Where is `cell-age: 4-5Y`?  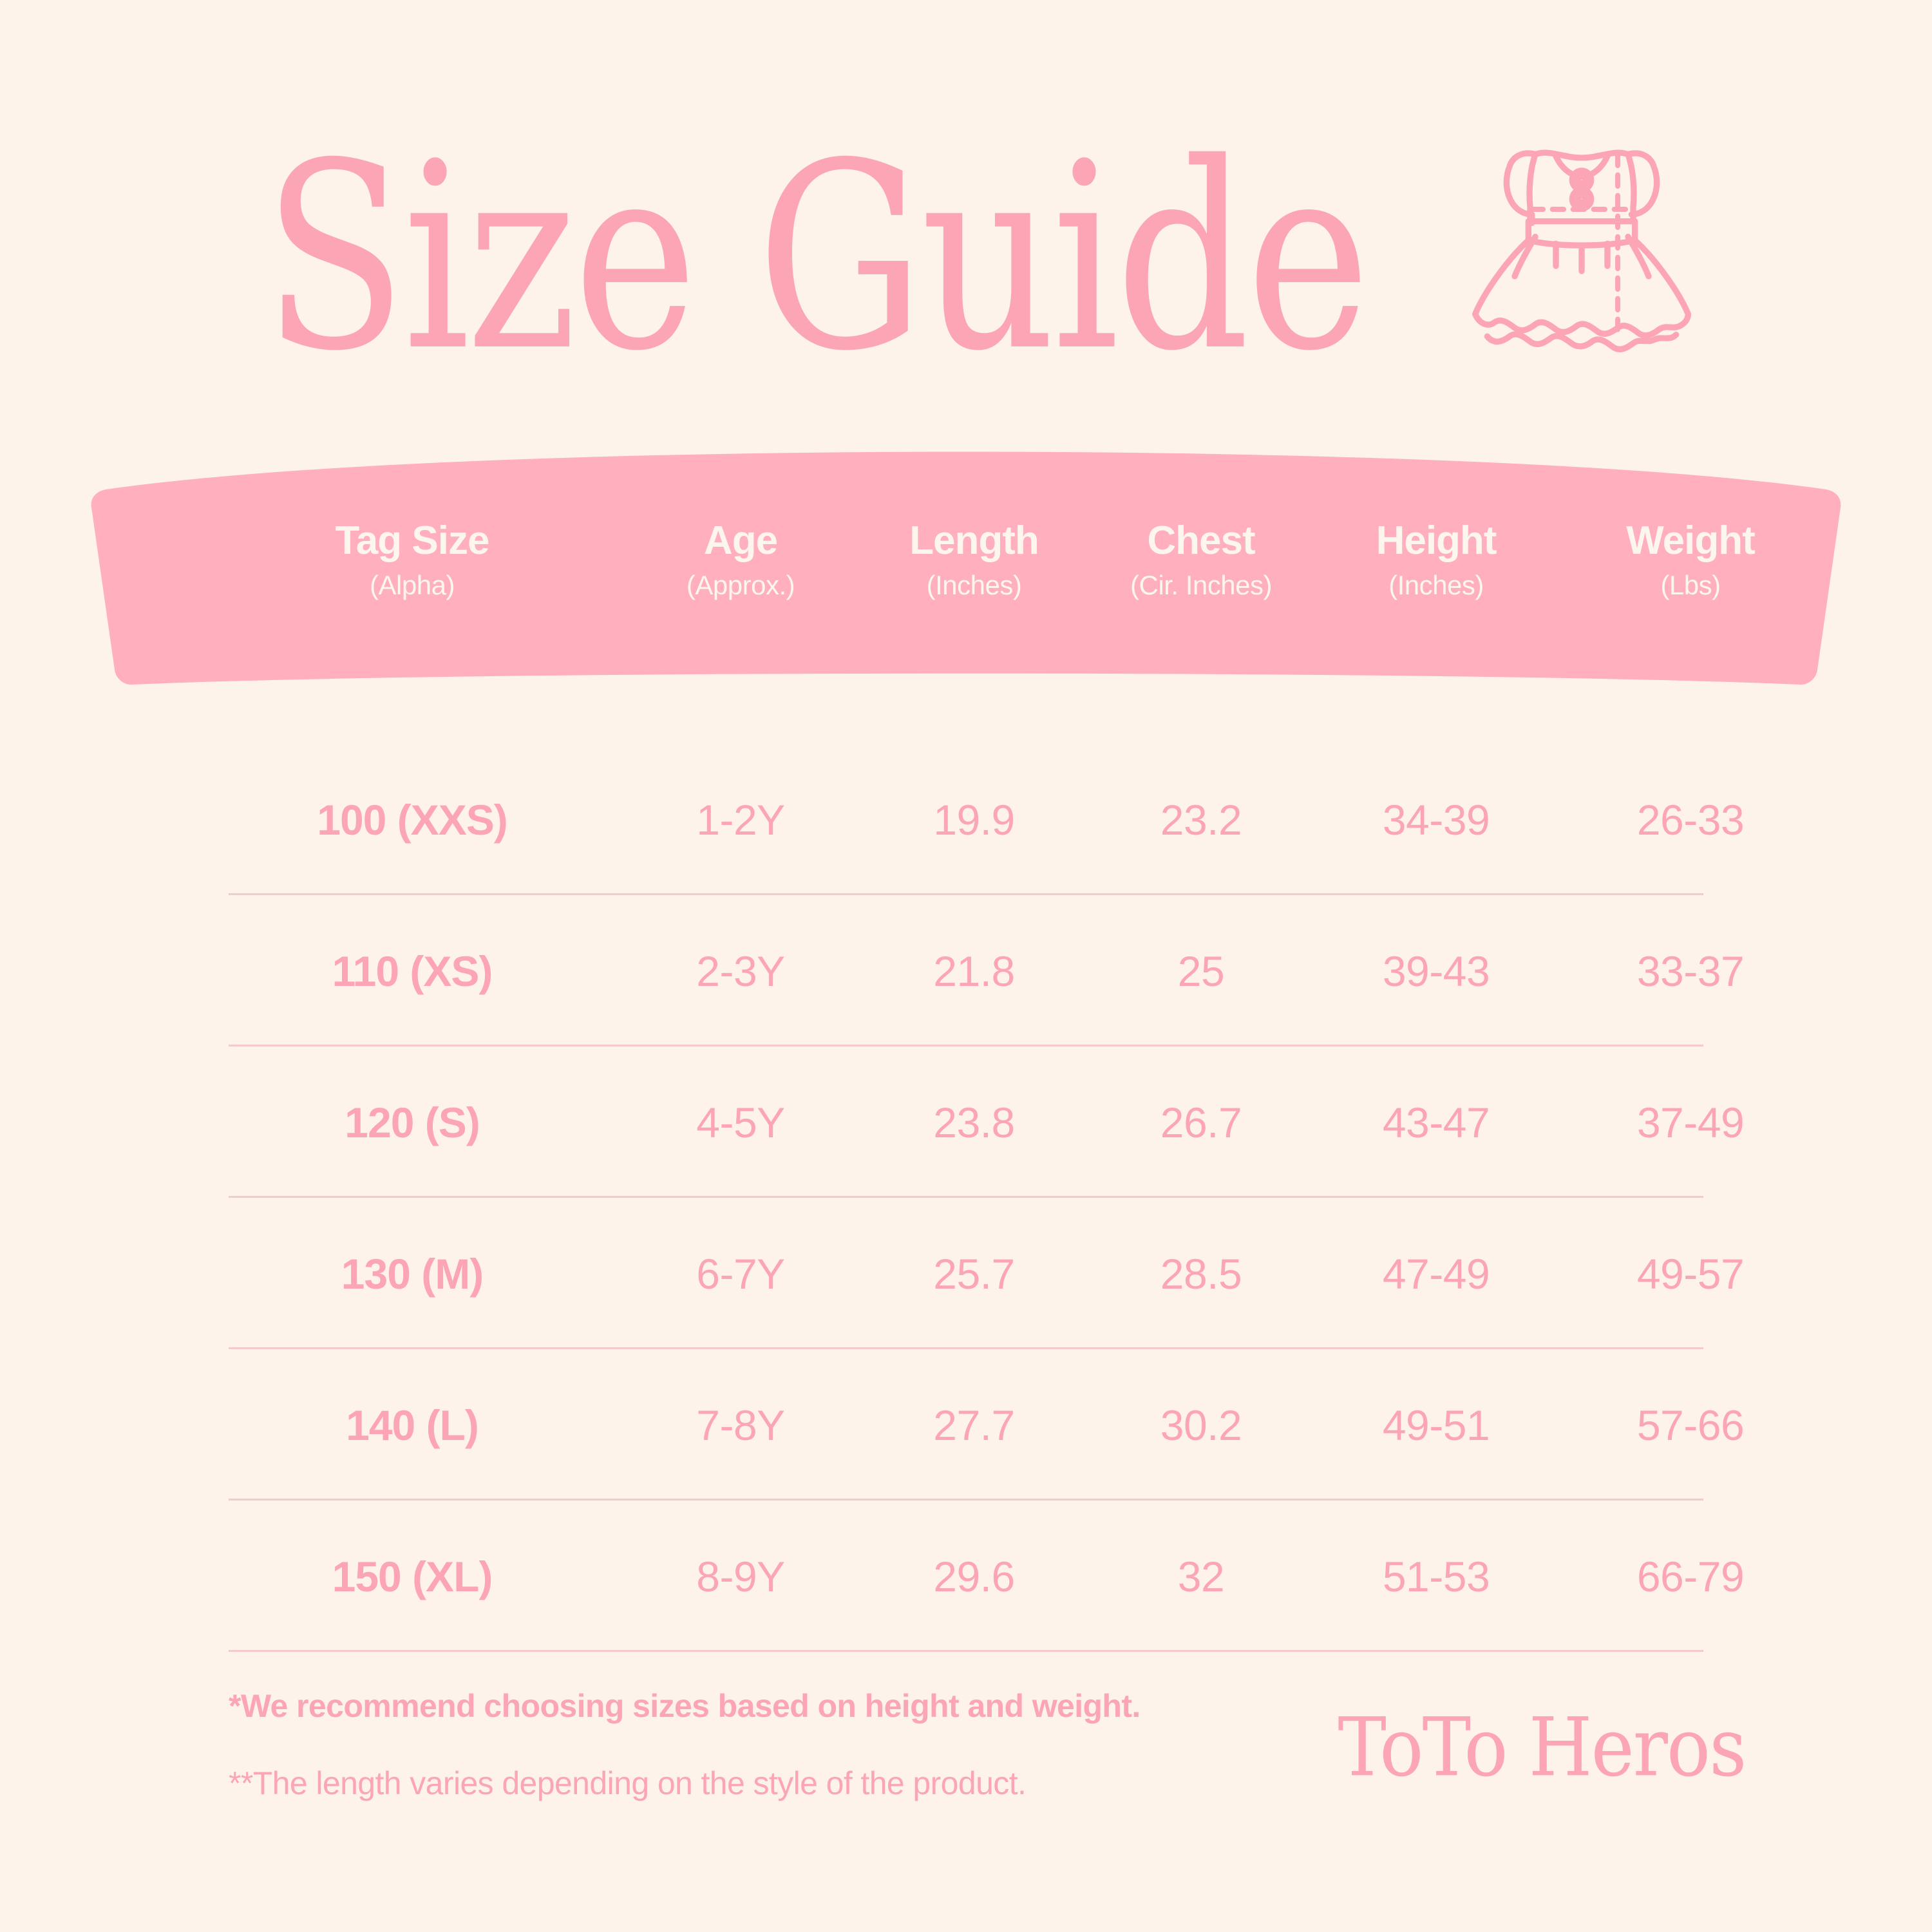 cell-age: 4-5Y is located at coordinates (741, 1122).